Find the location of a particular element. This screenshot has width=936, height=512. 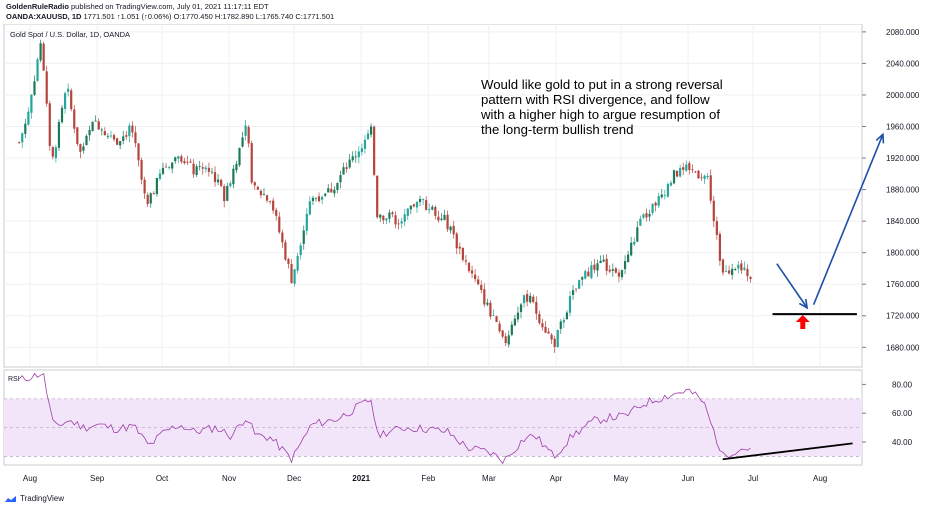

price-tick-label: 2080.000 is located at coordinates (903, 32).